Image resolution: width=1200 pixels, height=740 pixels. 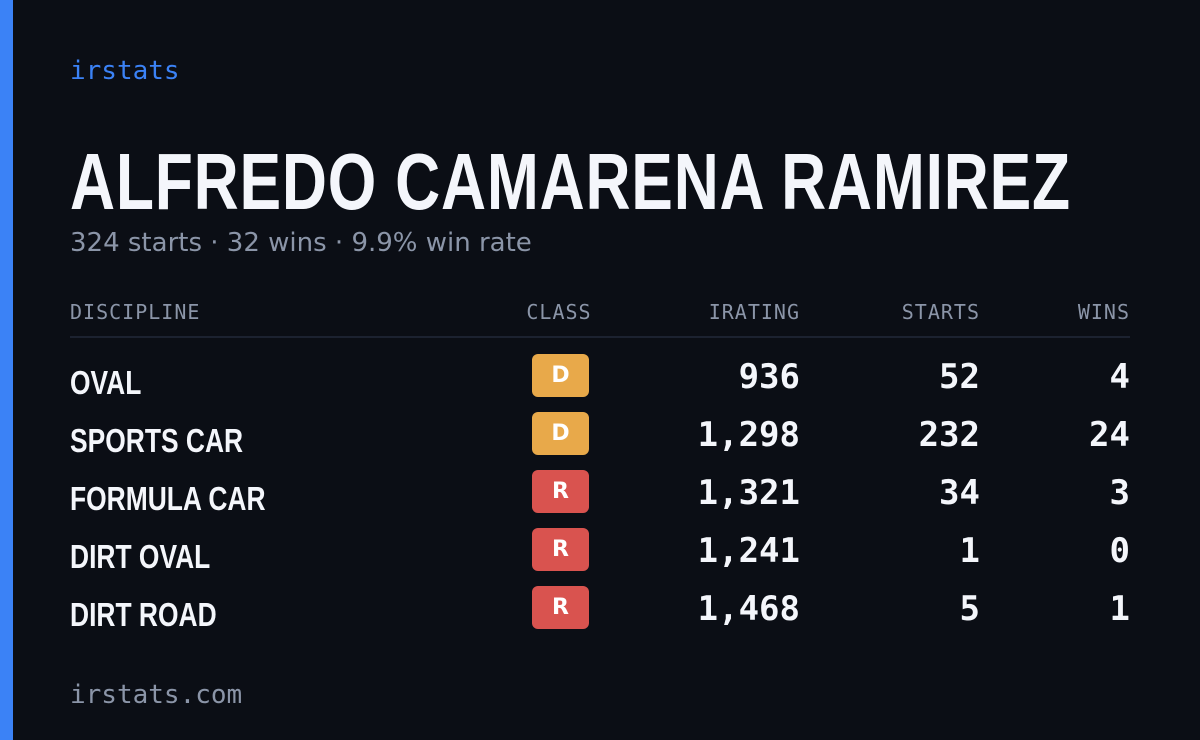 I want to click on header-discipline: DISCIPLINE, so click(x=135, y=312).